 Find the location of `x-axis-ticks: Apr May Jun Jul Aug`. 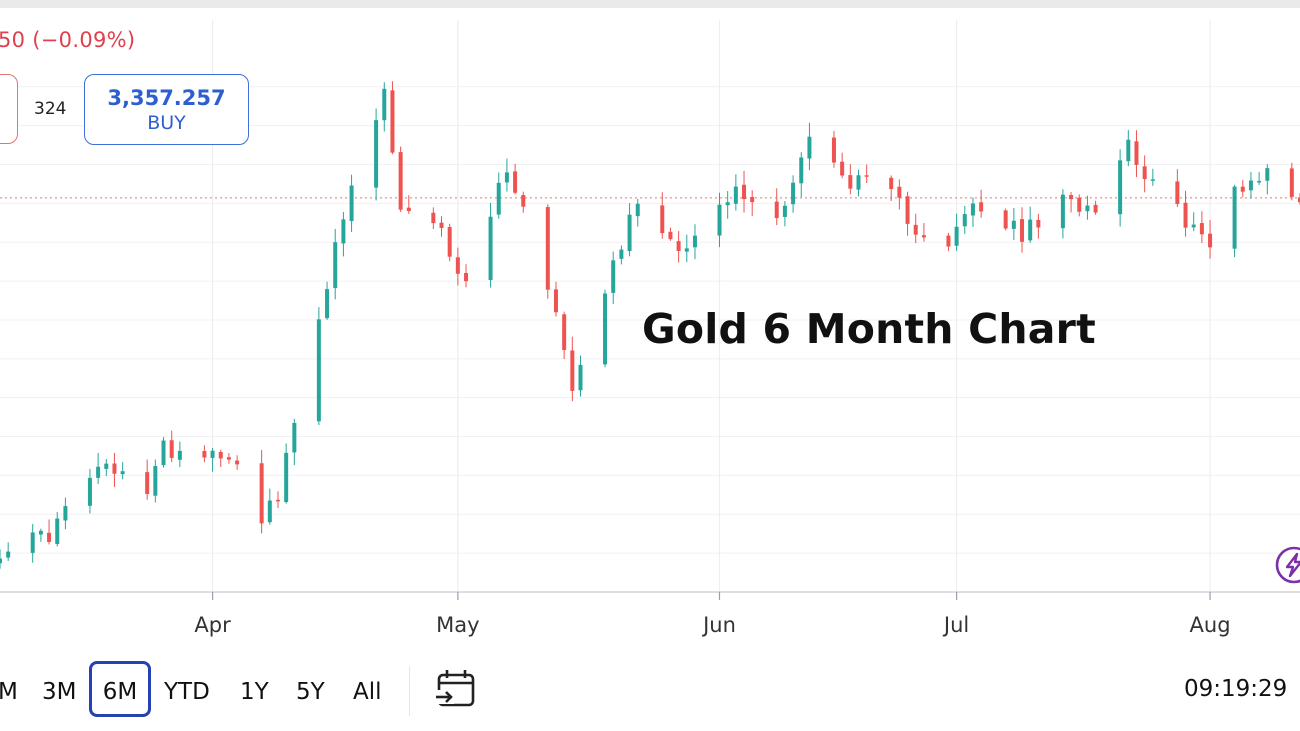

x-axis-ticks: Apr May Jun Jul Aug is located at coordinates (712, 614).